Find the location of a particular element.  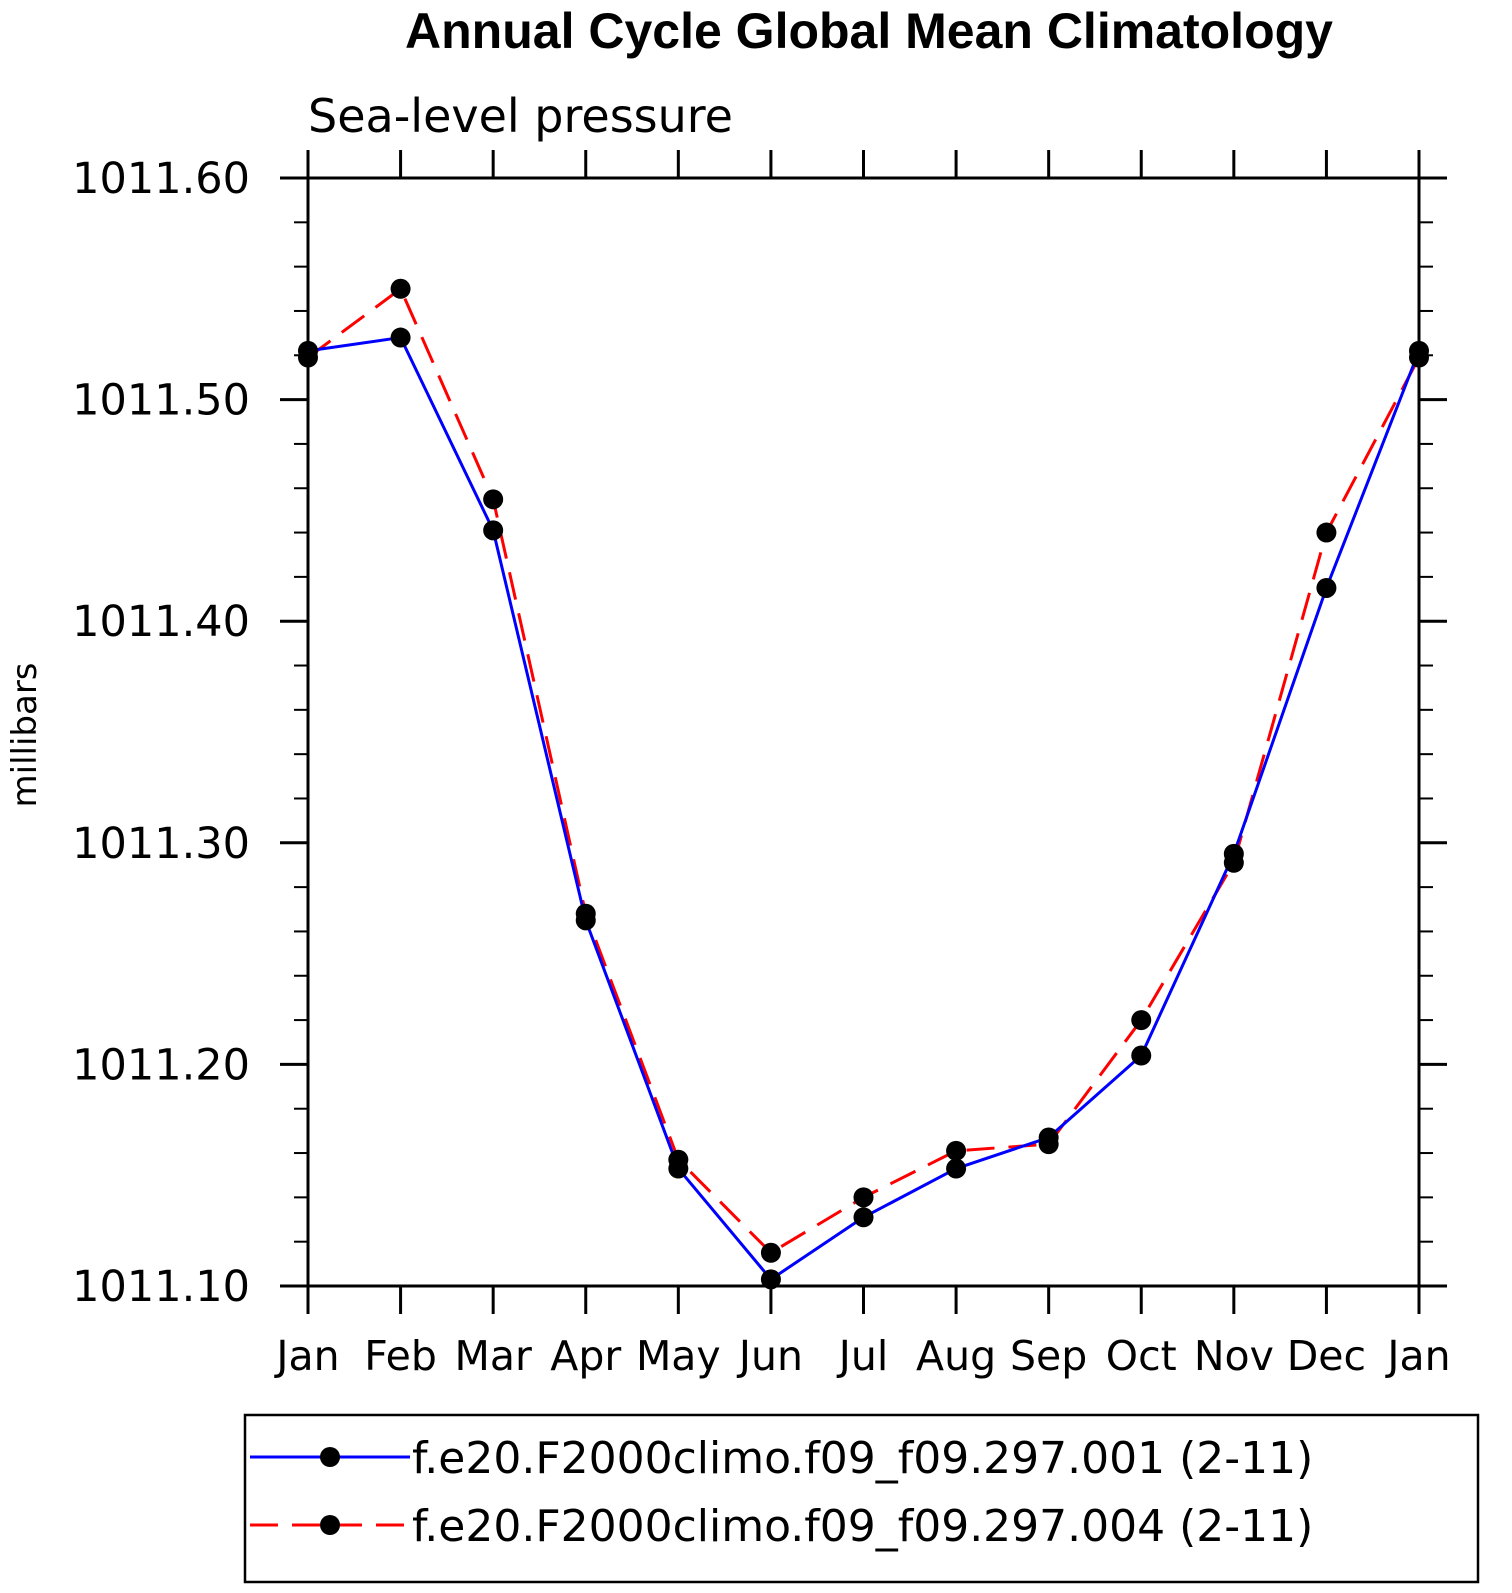

x-tick-label: May is located at coordinates (678, 1356).